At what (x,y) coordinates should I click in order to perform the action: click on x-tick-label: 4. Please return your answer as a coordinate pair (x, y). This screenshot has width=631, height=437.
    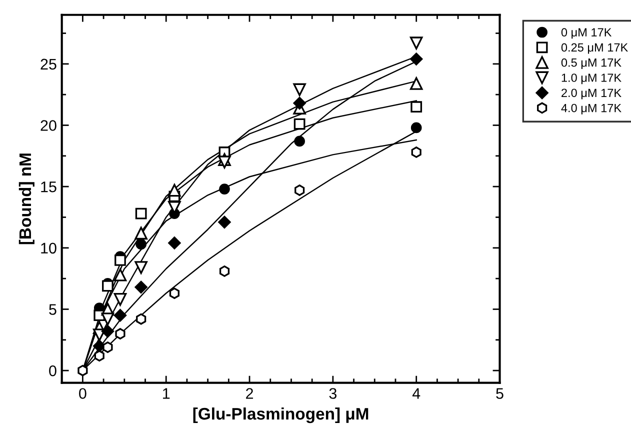
    Looking at the image, I should click on (416, 393).